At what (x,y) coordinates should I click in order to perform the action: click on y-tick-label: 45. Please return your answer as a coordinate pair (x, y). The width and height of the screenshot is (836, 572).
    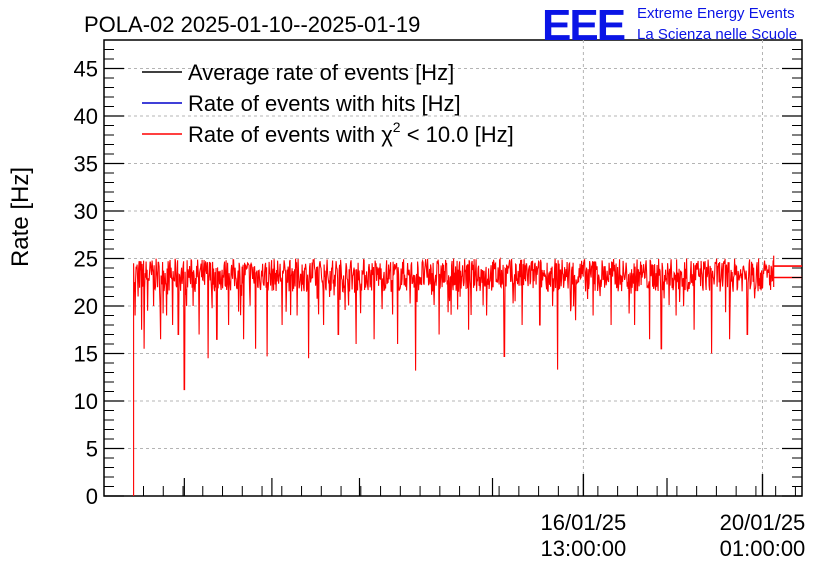
    Looking at the image, I should click on (86, 69).